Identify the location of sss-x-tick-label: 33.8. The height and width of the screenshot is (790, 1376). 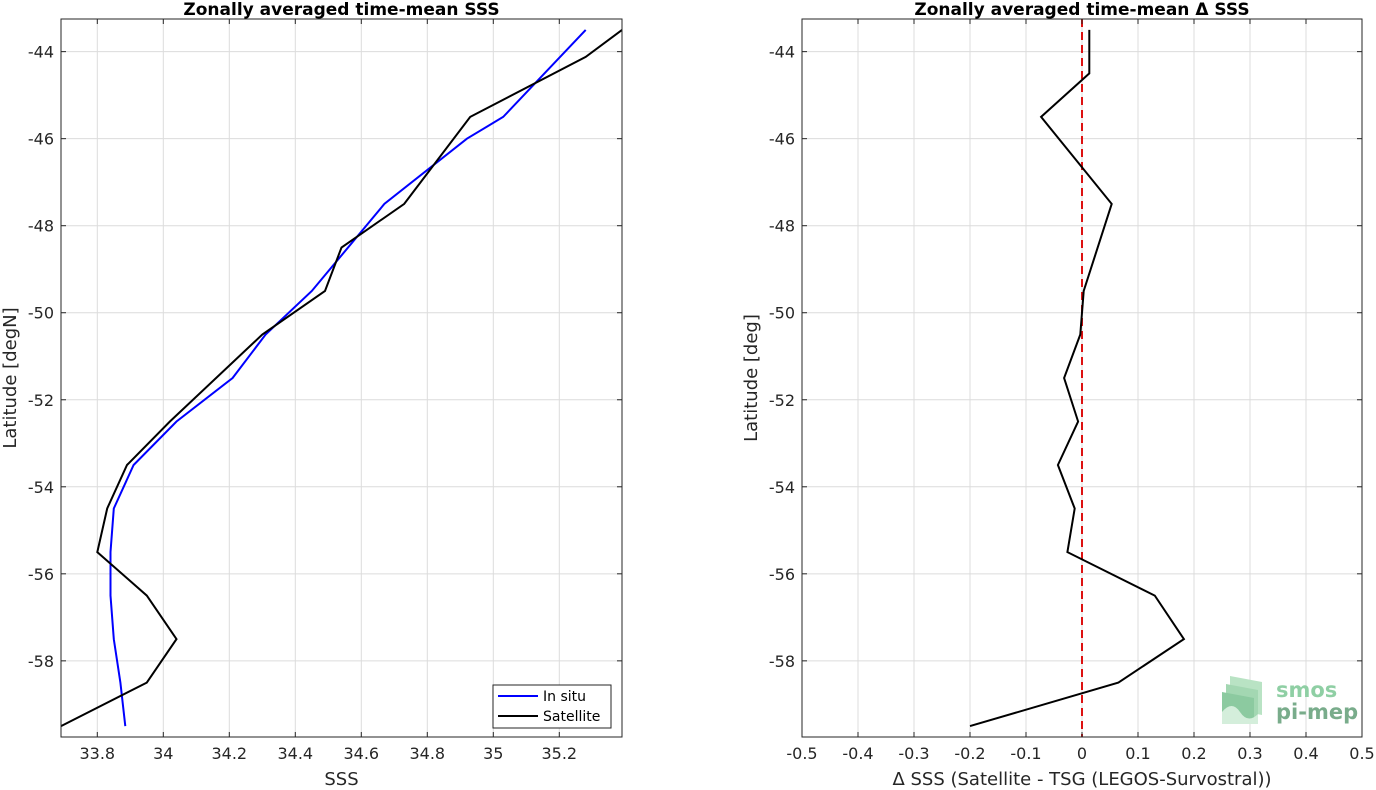
(97, 753).